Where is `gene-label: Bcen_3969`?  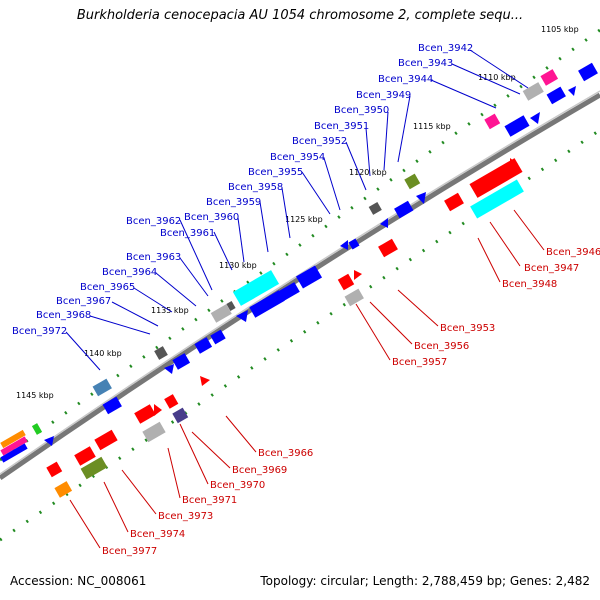
gene-label: Bcen_3969 is located at coordinates (259, 470).